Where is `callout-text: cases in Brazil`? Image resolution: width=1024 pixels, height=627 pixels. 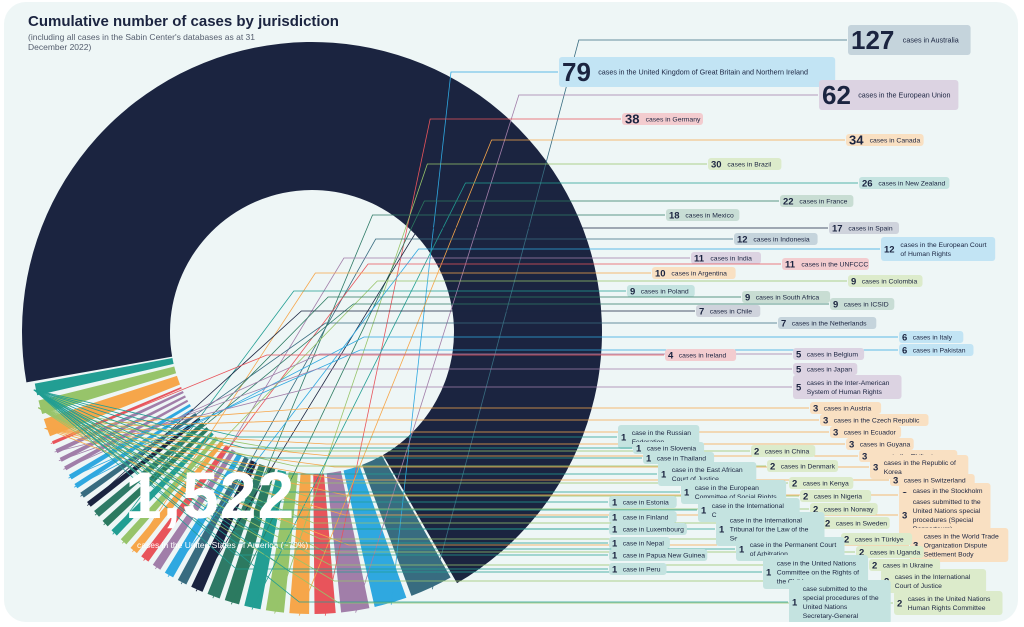
callout-text: cases in Brazil is located at coordinates (749, 164).